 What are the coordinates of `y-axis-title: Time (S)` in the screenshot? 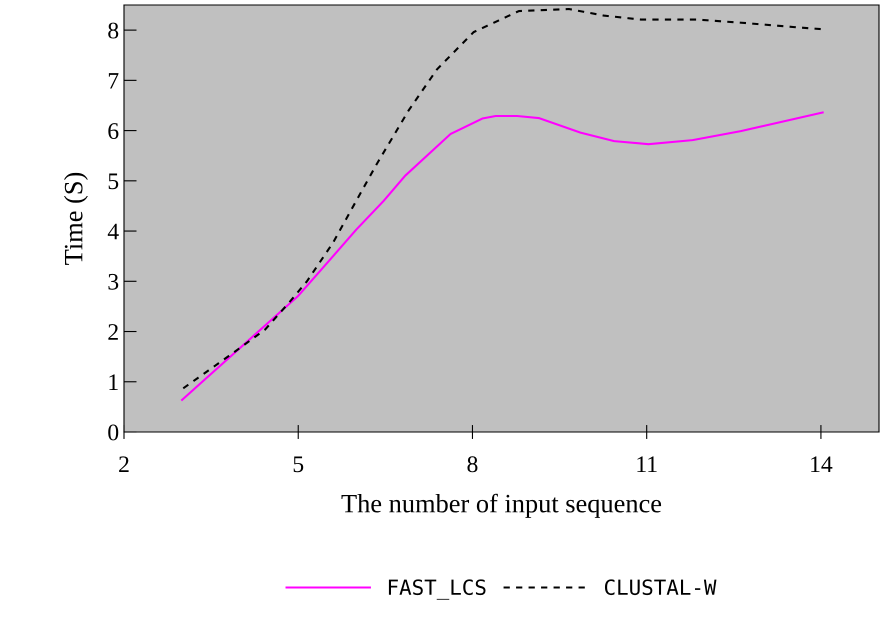 It's located at (76, 218).